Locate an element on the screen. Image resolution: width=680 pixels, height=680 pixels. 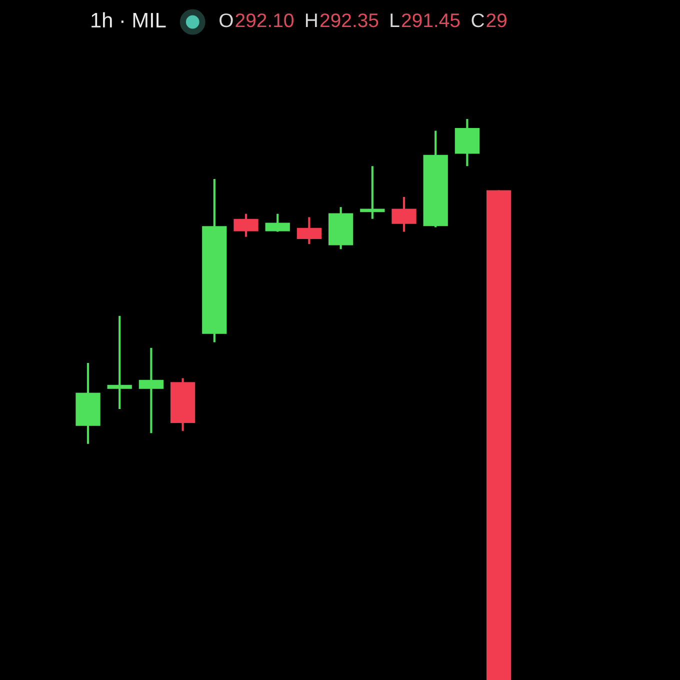
text: H is located at coordinates (311, 21).